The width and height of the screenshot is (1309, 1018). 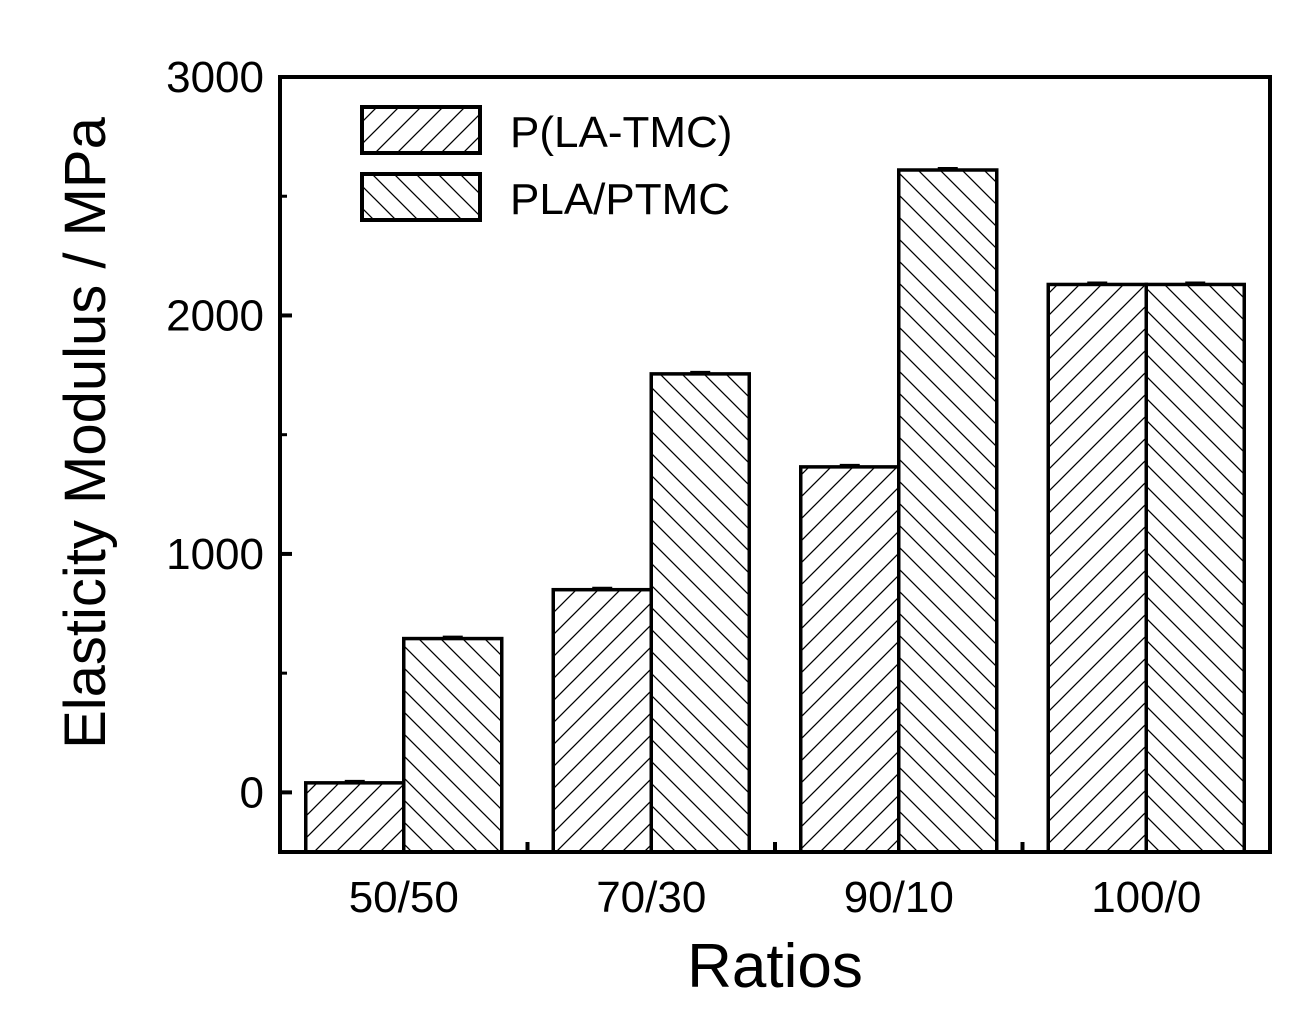 I want to click on y-tick-label: 0, so click(x=252, y=792).